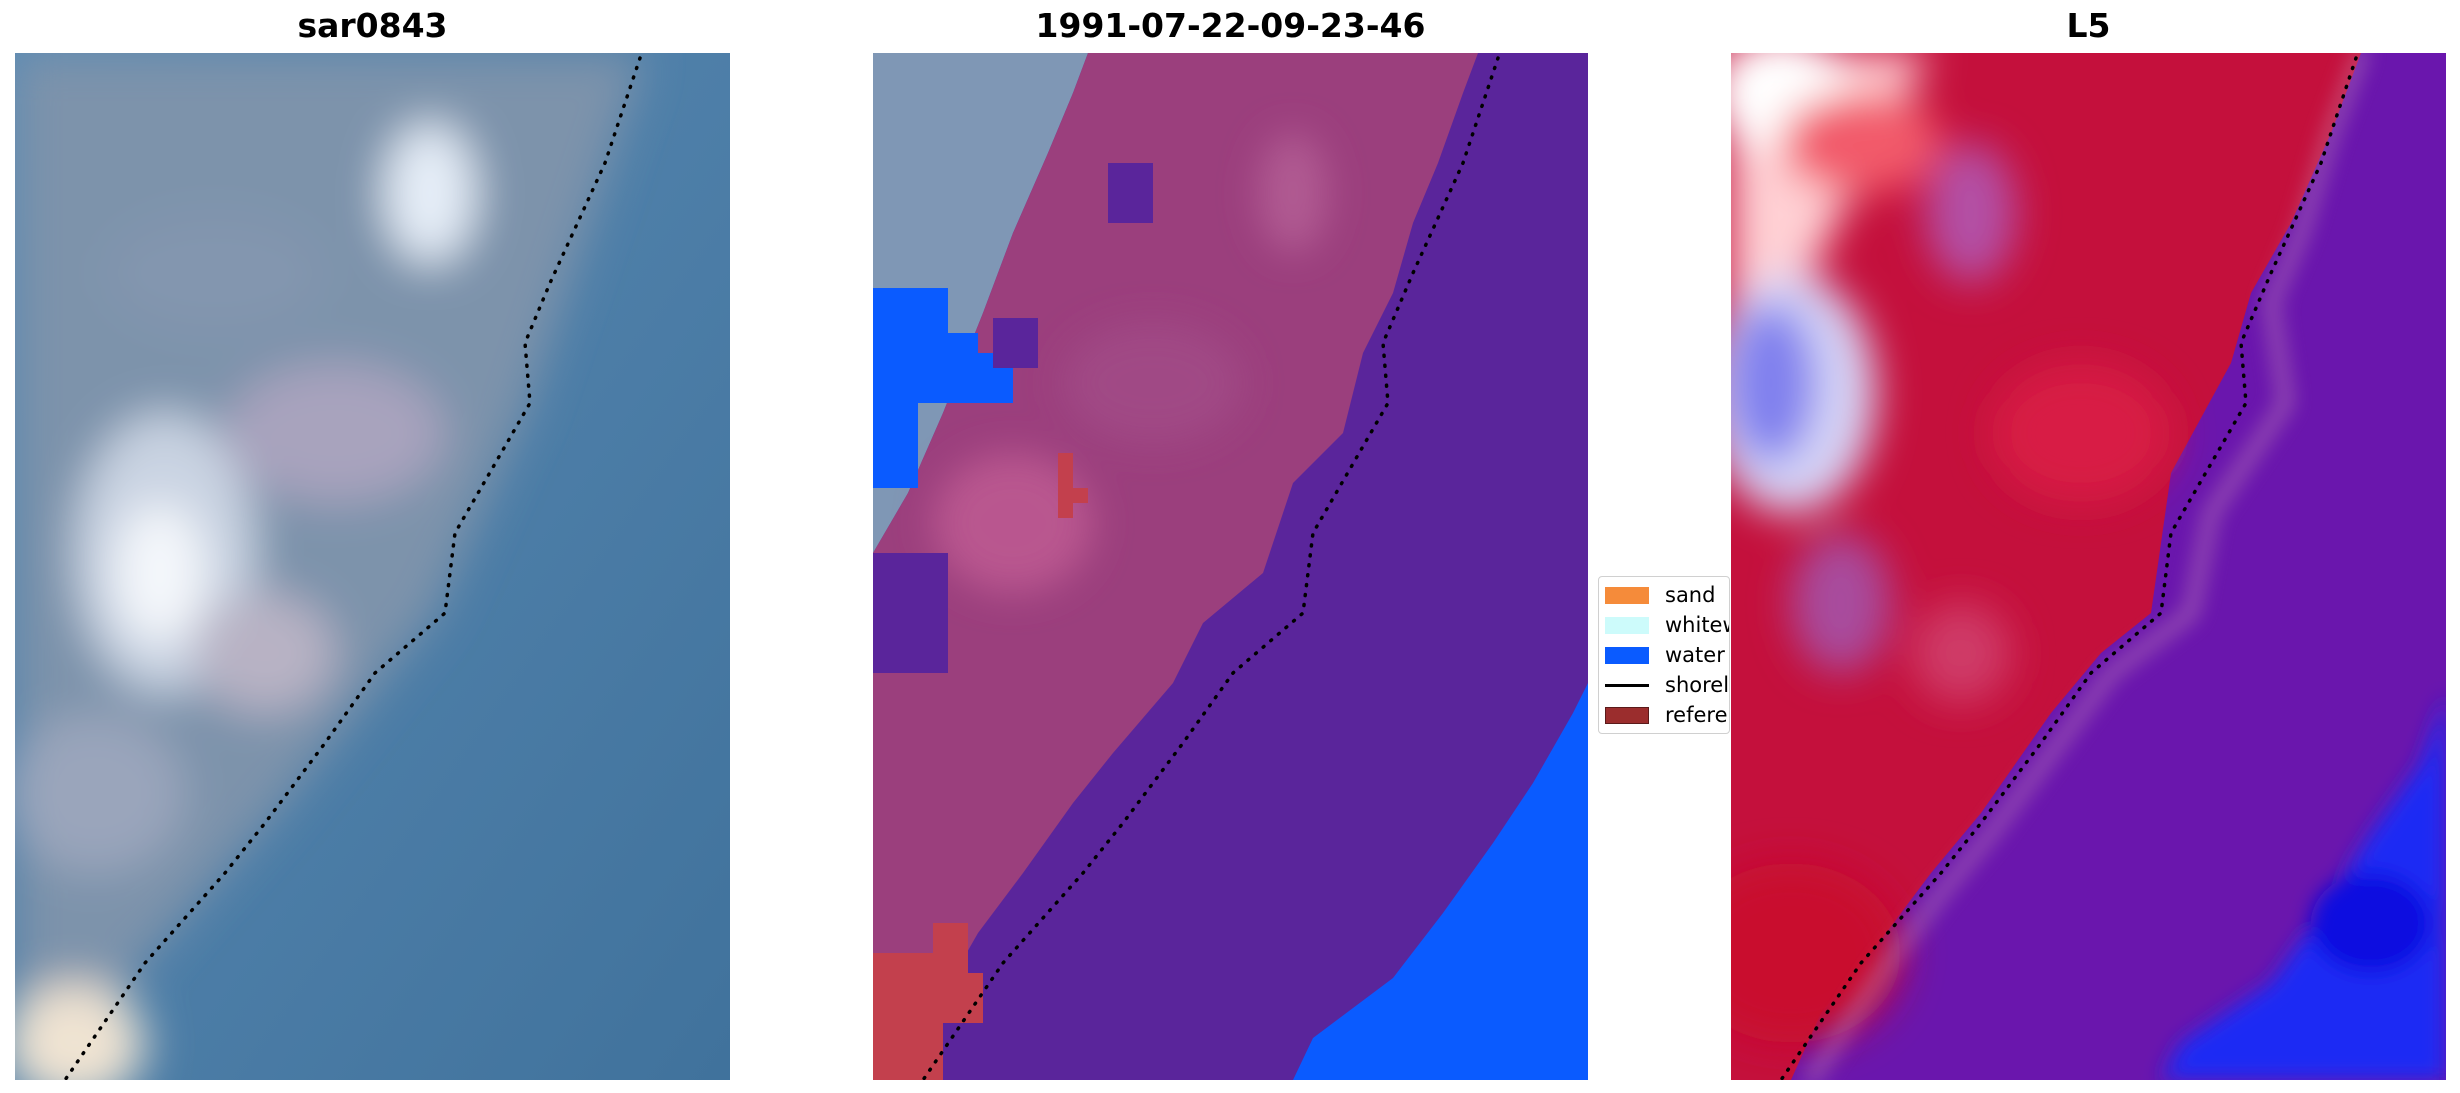  I want to click on legend-line-shoreline, so click(1627, 685).